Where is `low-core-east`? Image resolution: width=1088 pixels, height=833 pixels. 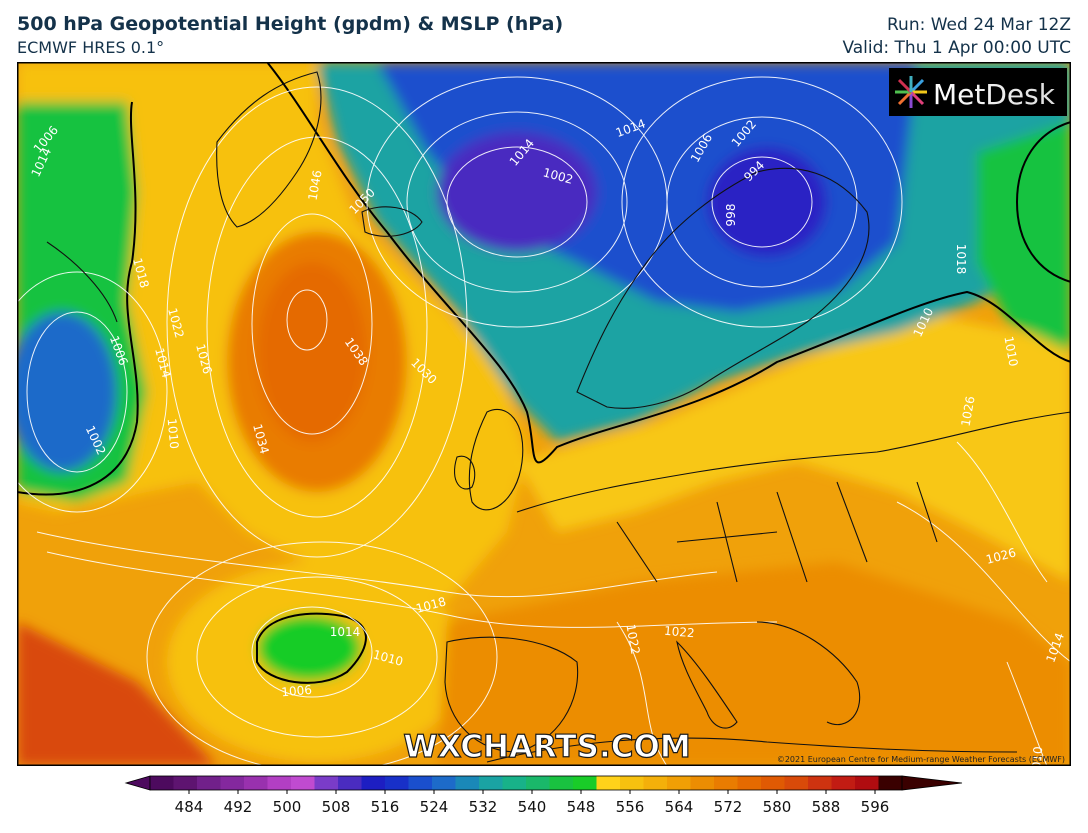 low-core-east is located at coordinates (767, 202).